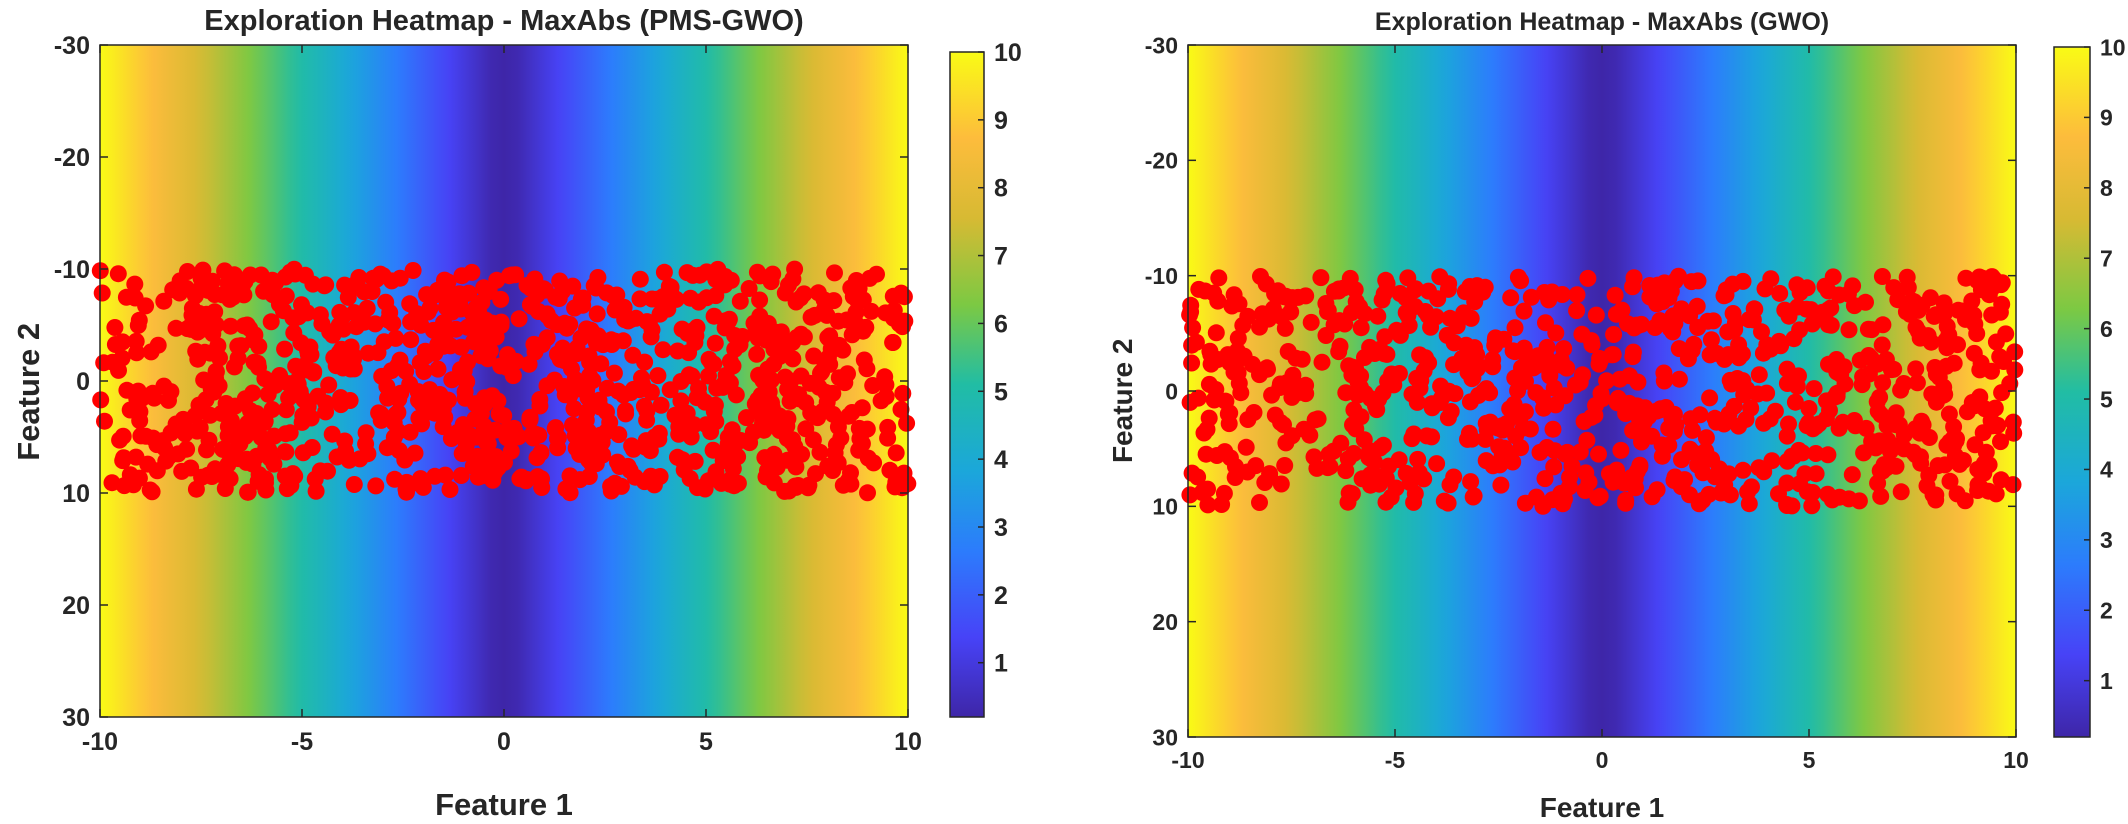 This screenshot has height=824, width=2128. Describe the element at coordinates (1809, 760) in the screenshot. I see `x-tick-label: 5` at that location.